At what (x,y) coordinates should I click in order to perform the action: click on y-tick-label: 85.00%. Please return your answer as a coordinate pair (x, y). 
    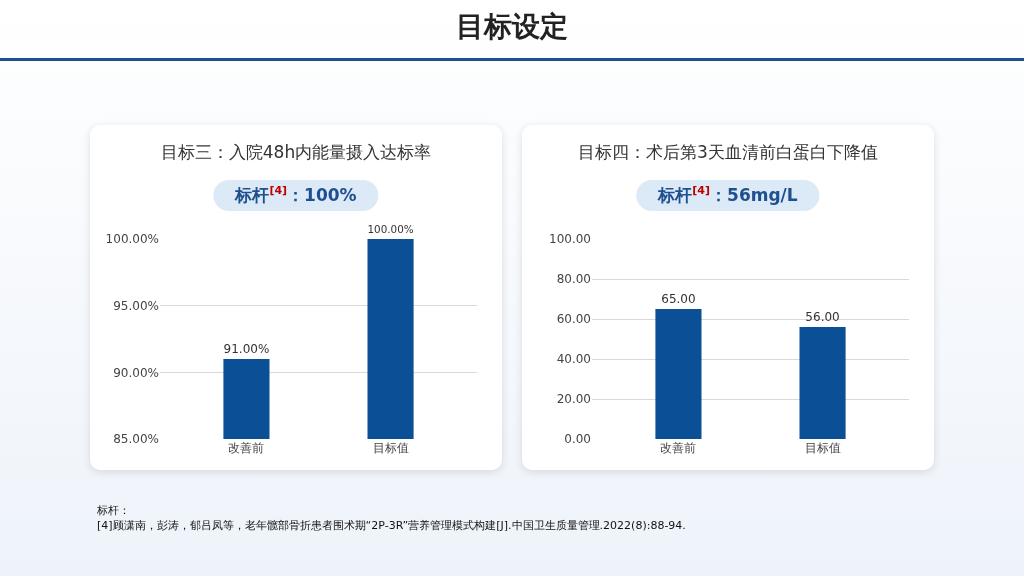
    Looking at the image, I should click on (136, 439).